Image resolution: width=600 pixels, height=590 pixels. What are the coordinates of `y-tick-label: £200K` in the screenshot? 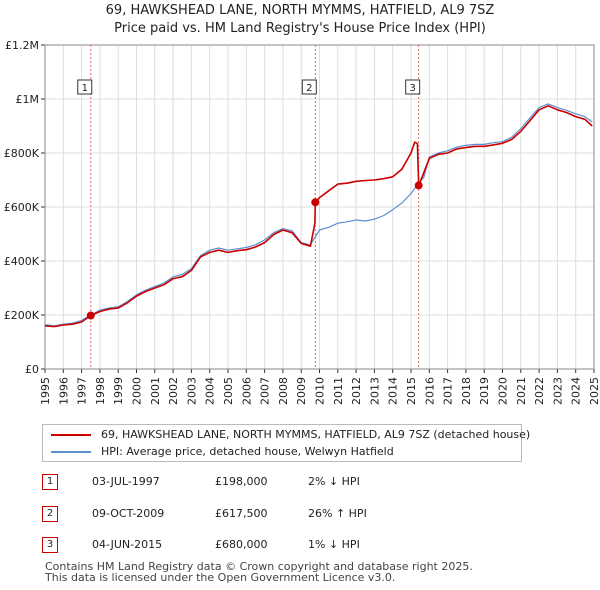 It's located at (22, 315).